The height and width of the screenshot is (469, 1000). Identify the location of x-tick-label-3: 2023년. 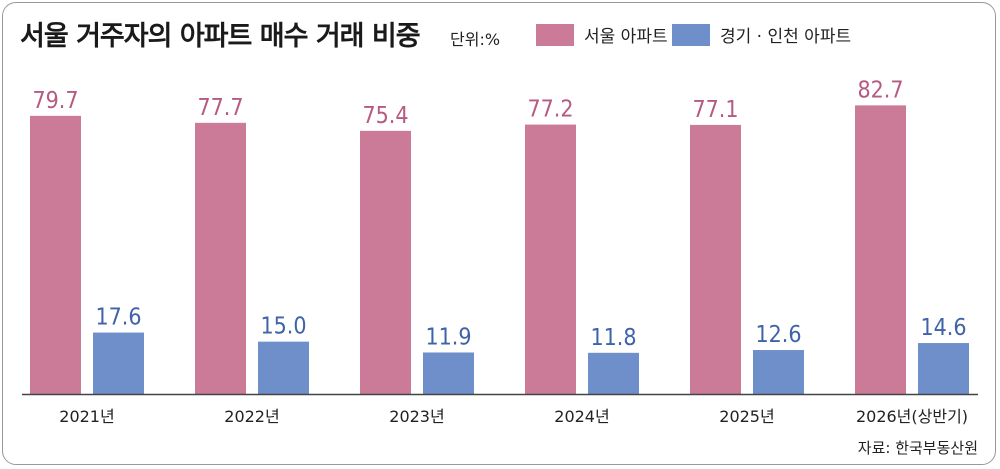
(416, 416).